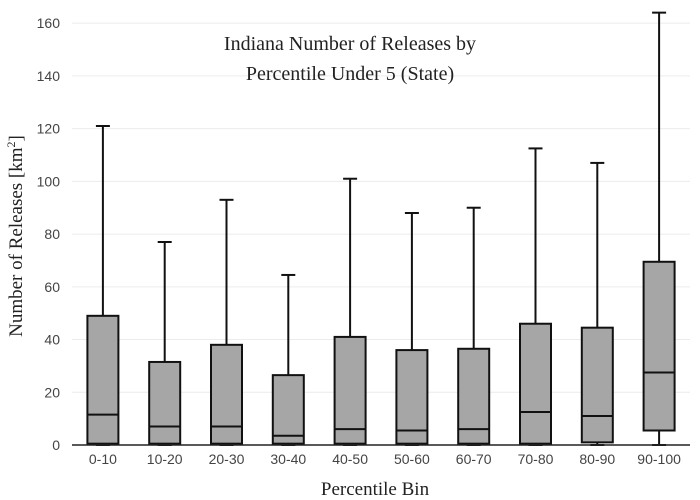  I want to click on y-tick-label: 0, so click(56, 445).